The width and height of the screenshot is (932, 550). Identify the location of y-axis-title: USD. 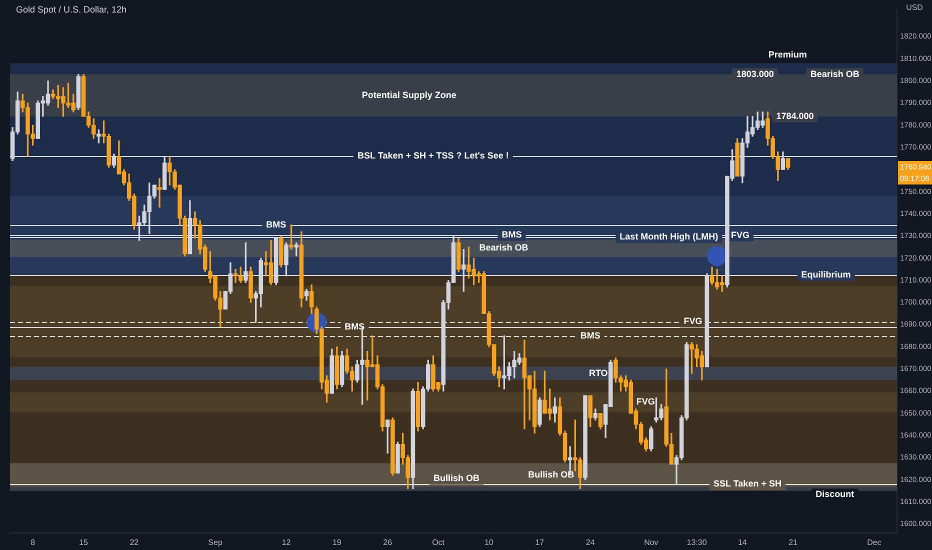
(915, 7).